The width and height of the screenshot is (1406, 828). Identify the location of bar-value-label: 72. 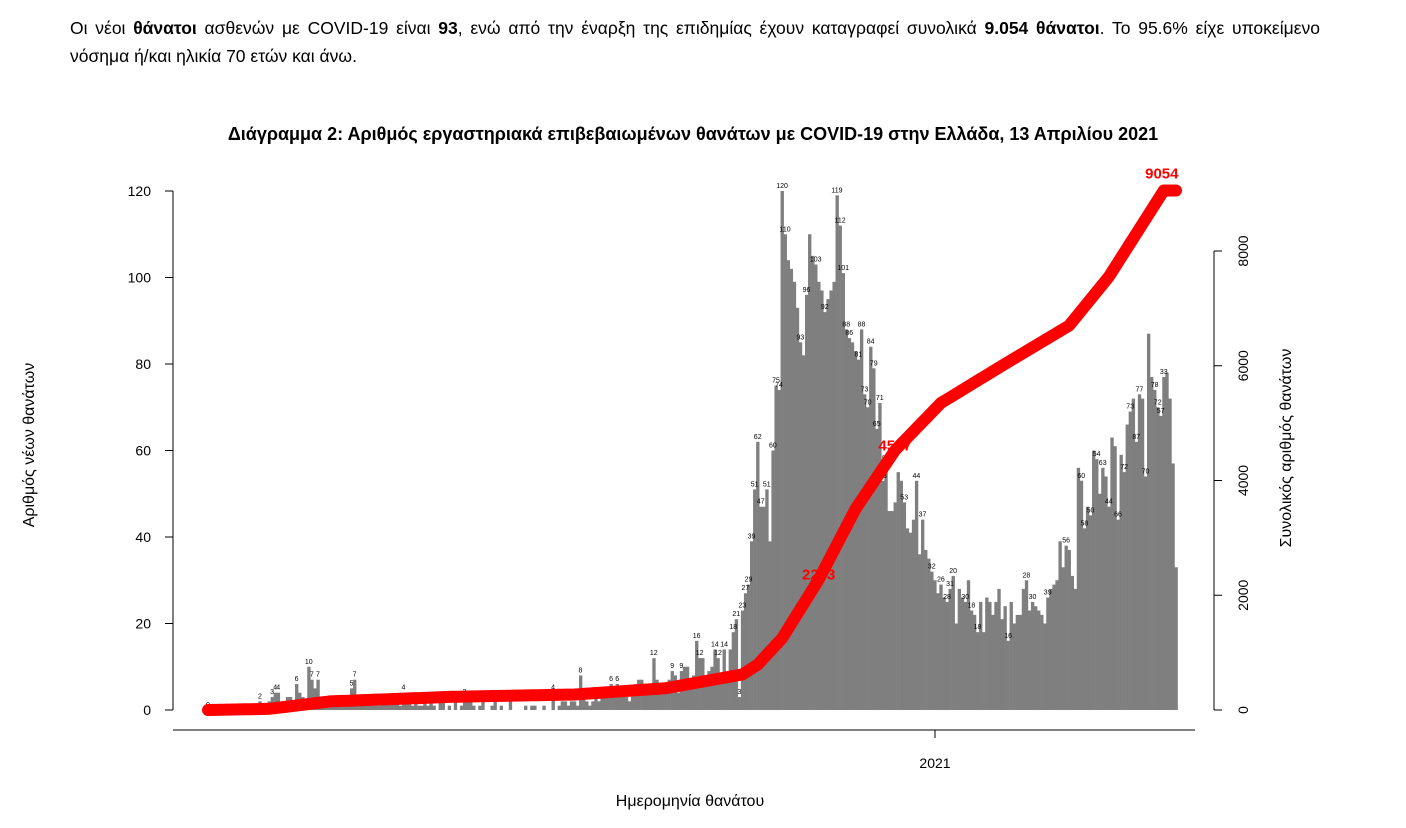
(1124, 467).